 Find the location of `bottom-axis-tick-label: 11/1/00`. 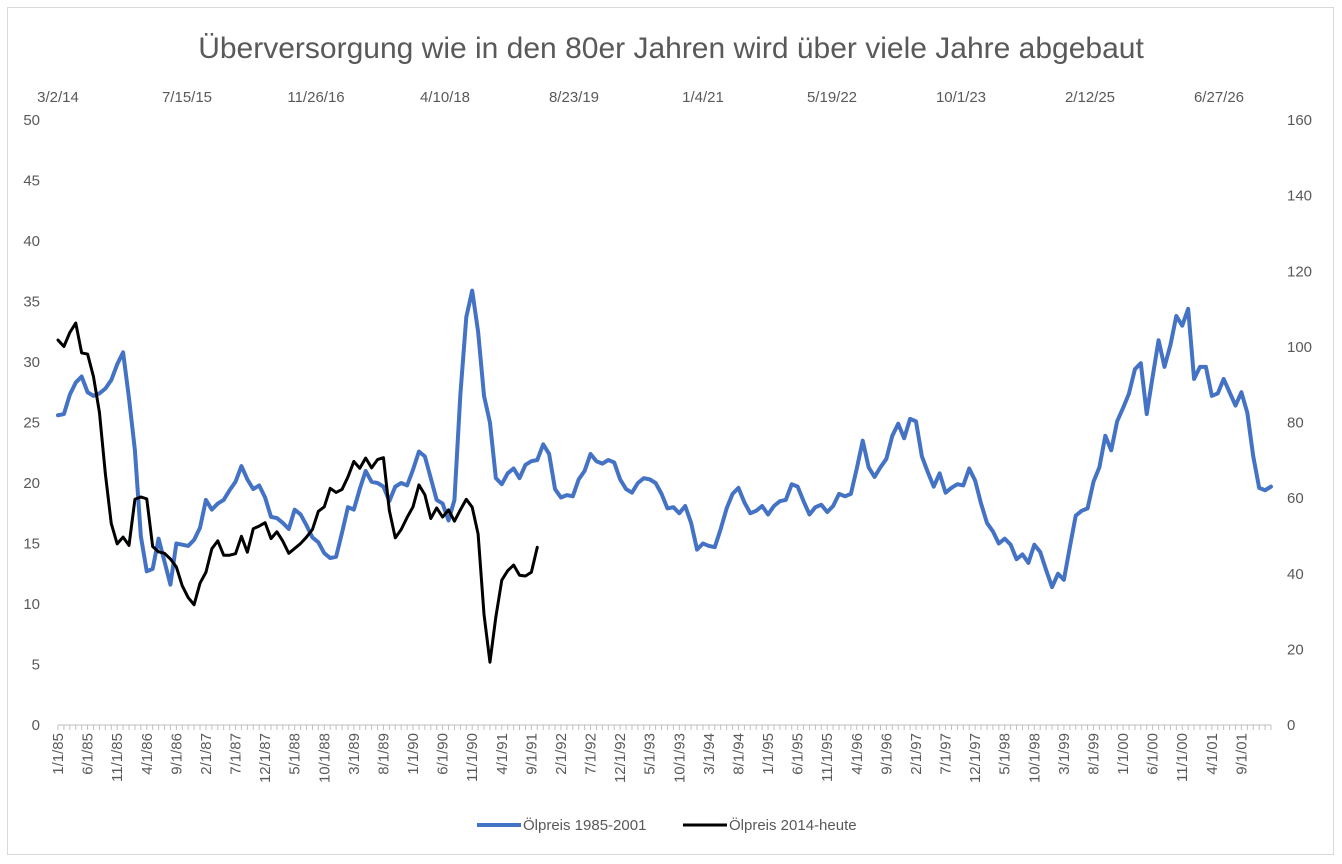

bottom-axis-tick-label: 11/1/00 is located at coordinates (1182, 757).